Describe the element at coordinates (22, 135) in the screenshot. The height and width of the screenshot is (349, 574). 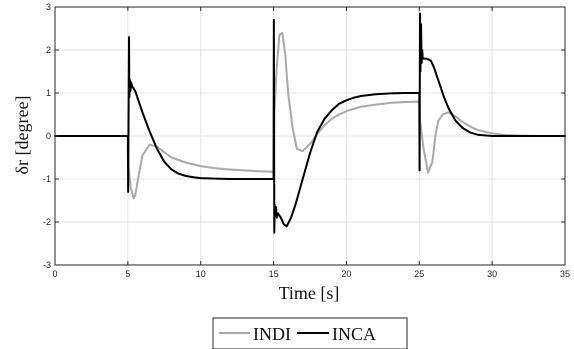
I see `y-axis-label: δr [degree]` at that location.